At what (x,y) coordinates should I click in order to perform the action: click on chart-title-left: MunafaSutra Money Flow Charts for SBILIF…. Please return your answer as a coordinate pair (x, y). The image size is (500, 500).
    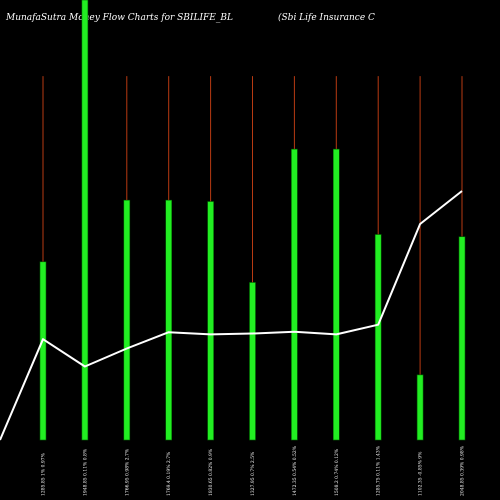
    Looking at the image, I should click on (119, 18).